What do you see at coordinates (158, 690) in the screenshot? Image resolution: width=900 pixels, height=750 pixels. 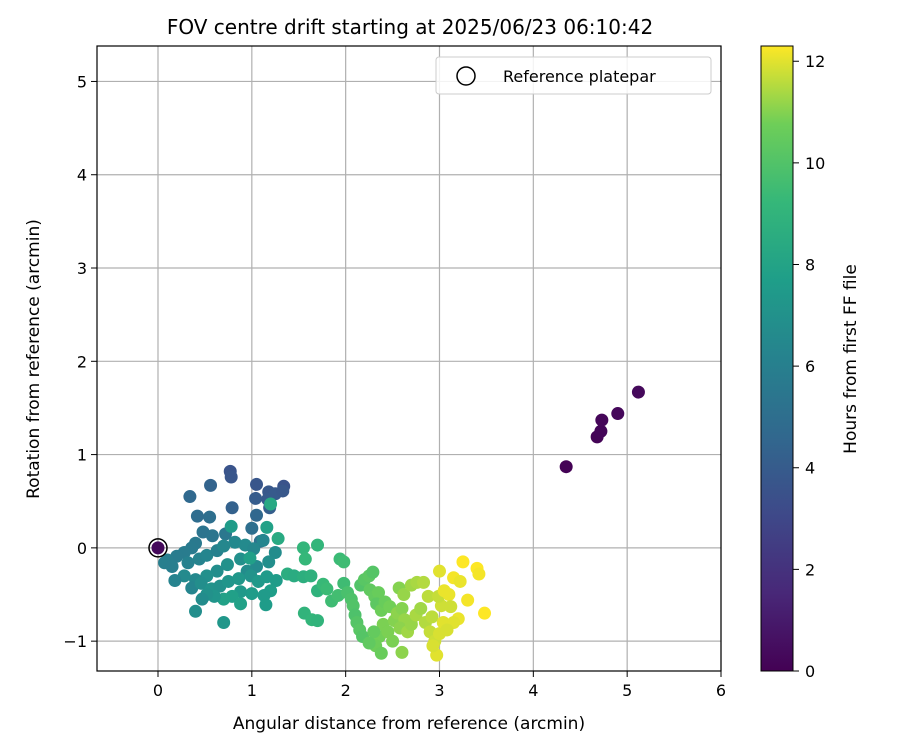 I see `x-tick-label: 0` at bounding box center [158, 690].